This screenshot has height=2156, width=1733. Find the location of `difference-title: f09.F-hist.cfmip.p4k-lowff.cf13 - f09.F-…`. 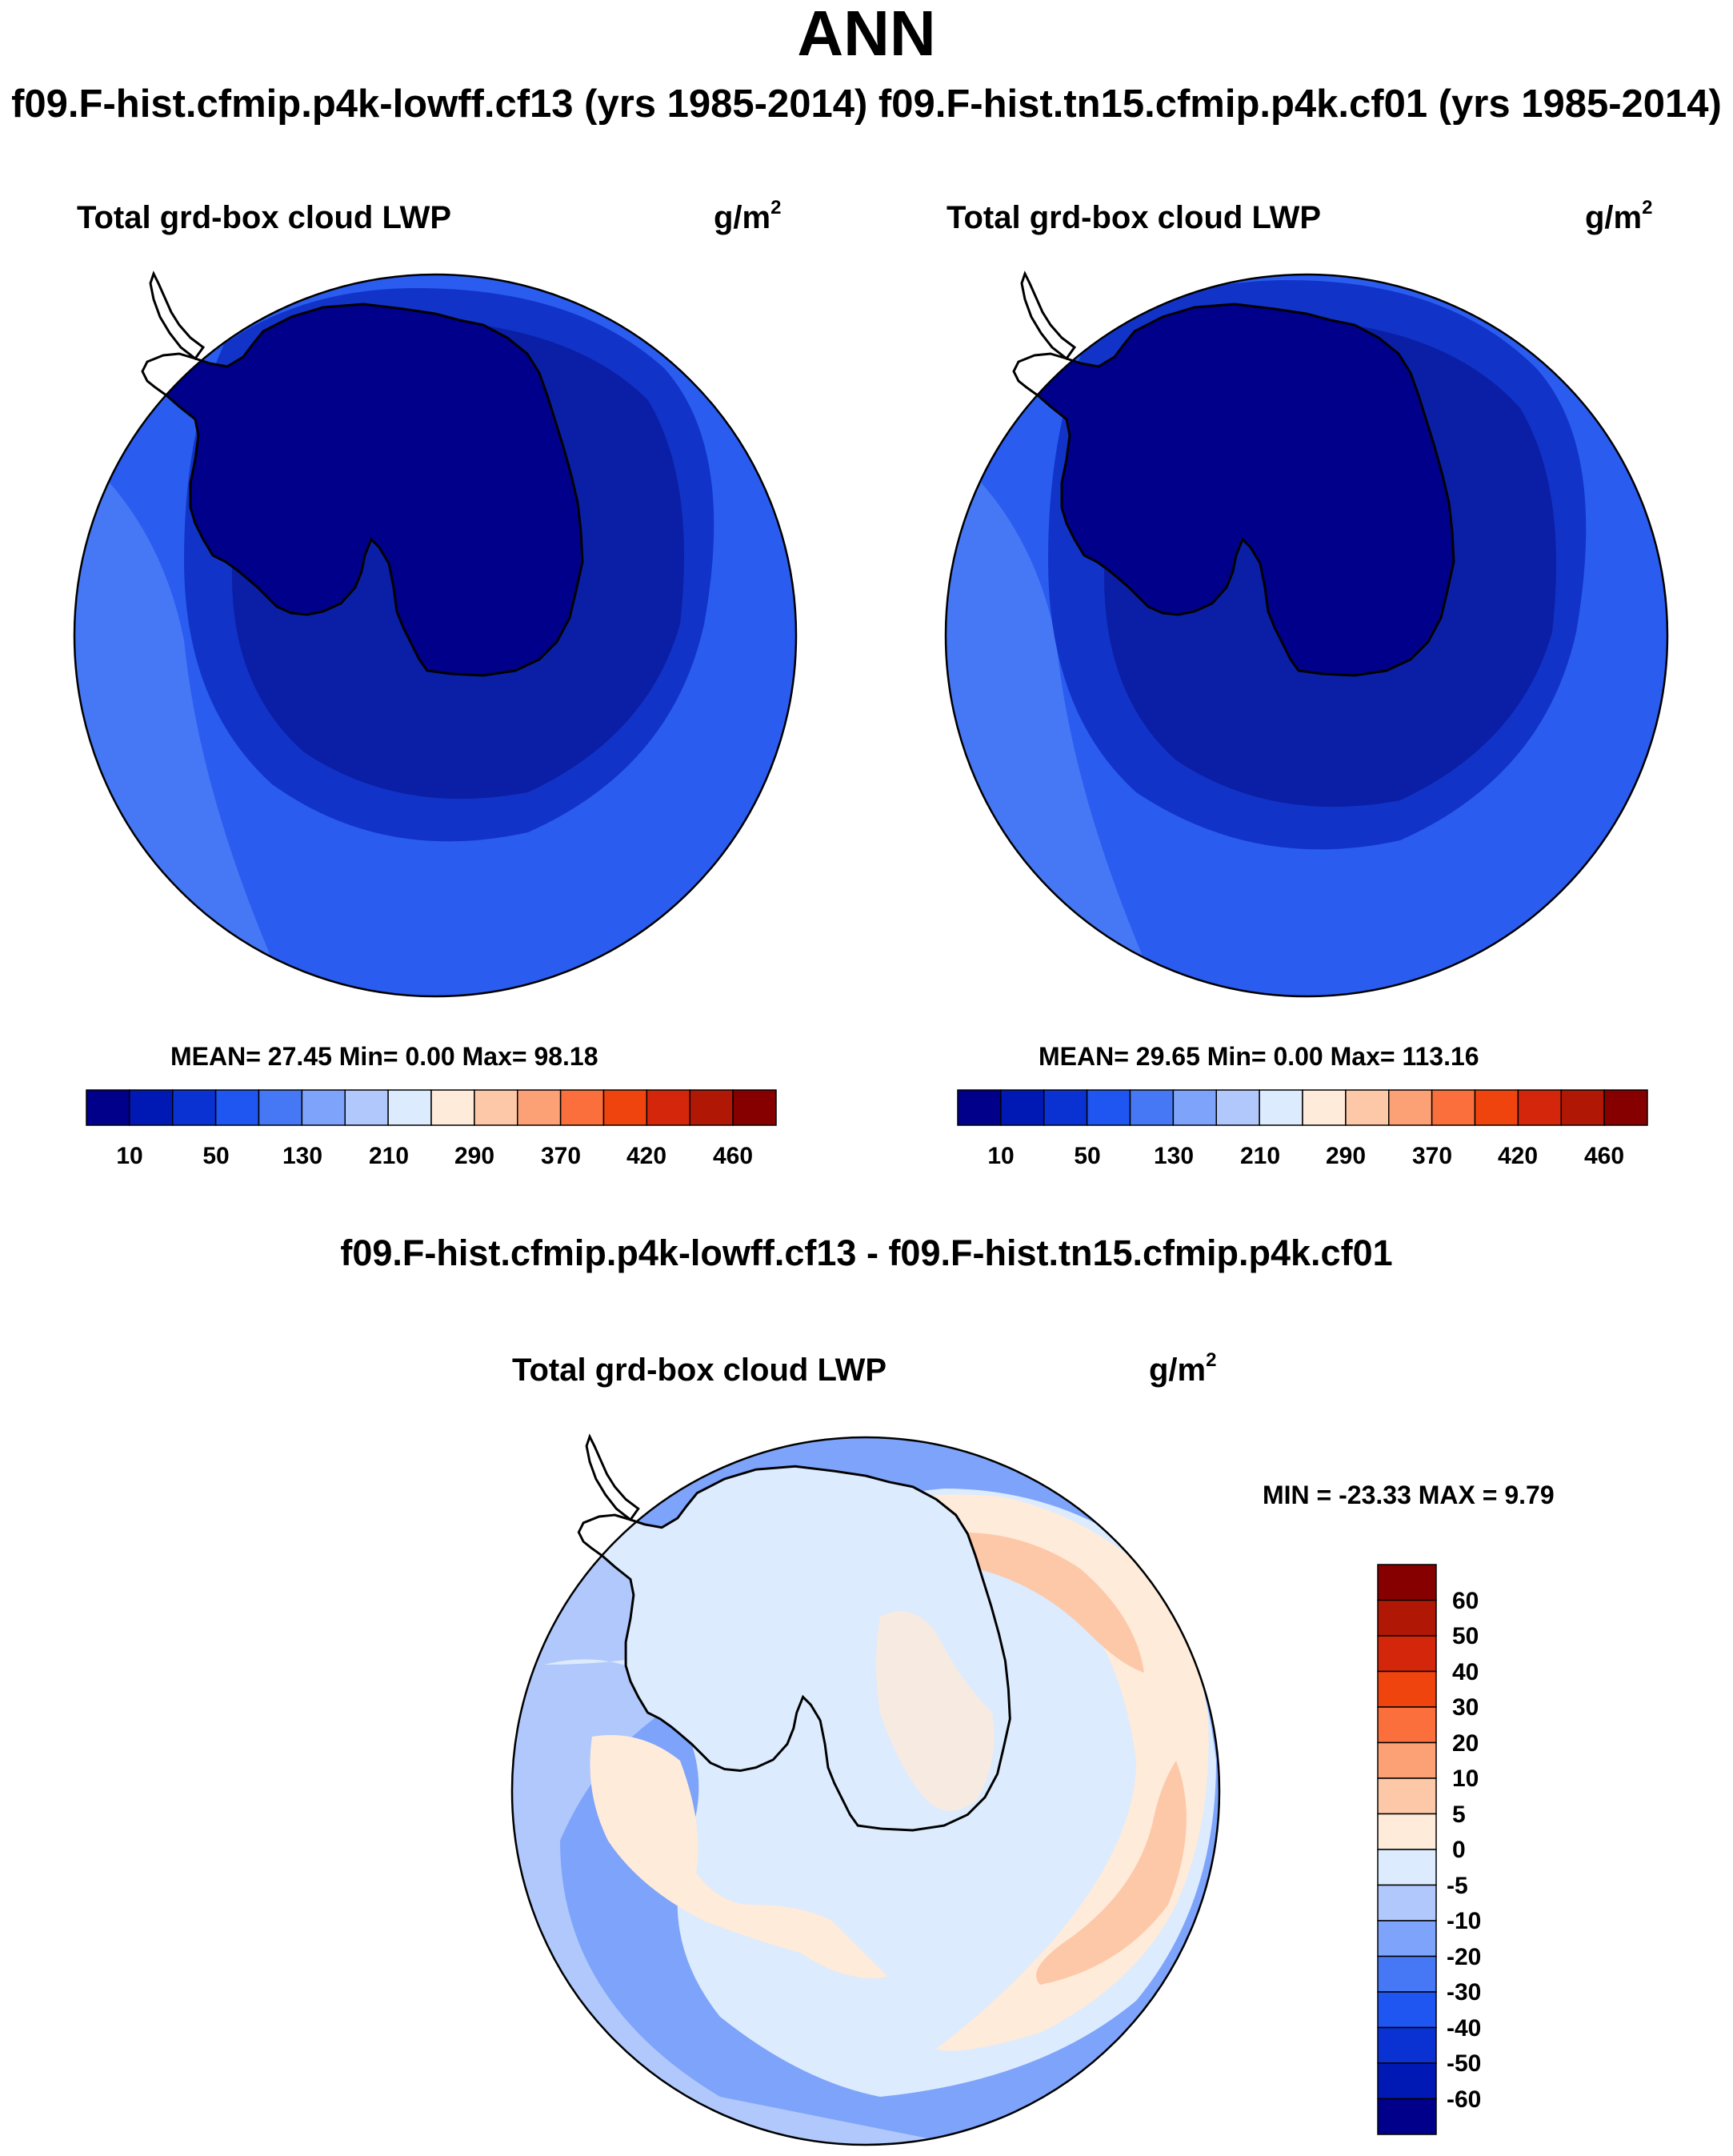

difference-title: f09.F-hist.cfmip.p4k-lowff.cf13 - f09.F-… is located at coordinates (866, 1252).